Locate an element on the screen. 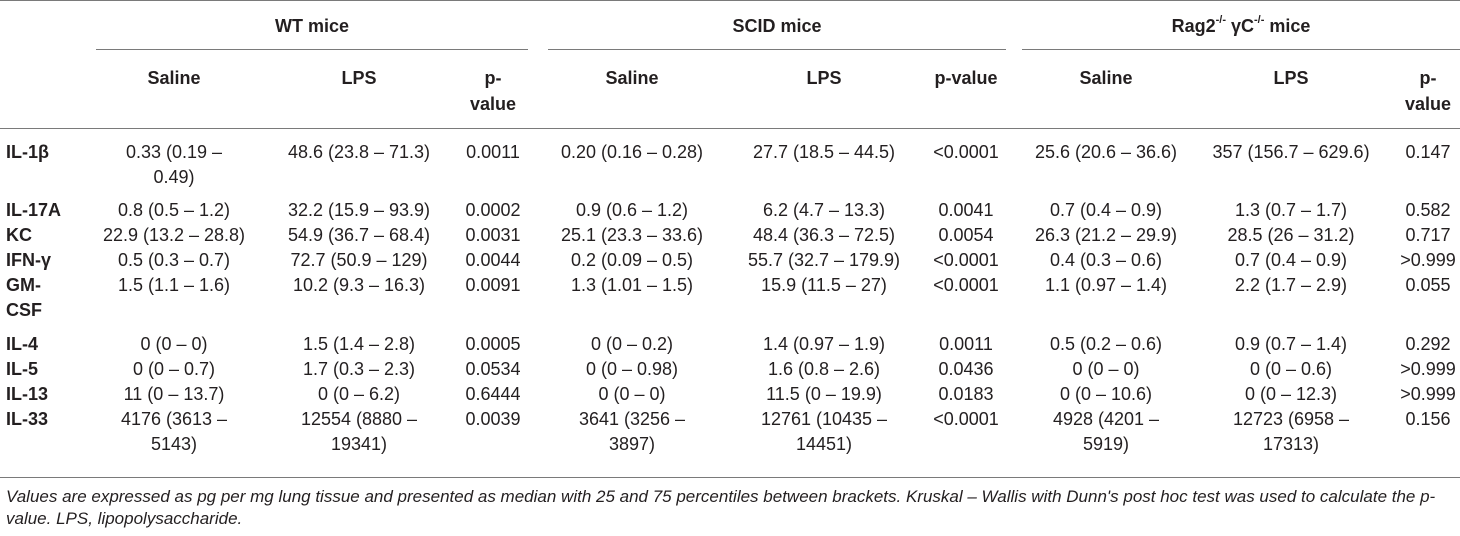  cell-wt-lps: 54.9 (36.7 – 68.4) is located at coordinates (359, 235).